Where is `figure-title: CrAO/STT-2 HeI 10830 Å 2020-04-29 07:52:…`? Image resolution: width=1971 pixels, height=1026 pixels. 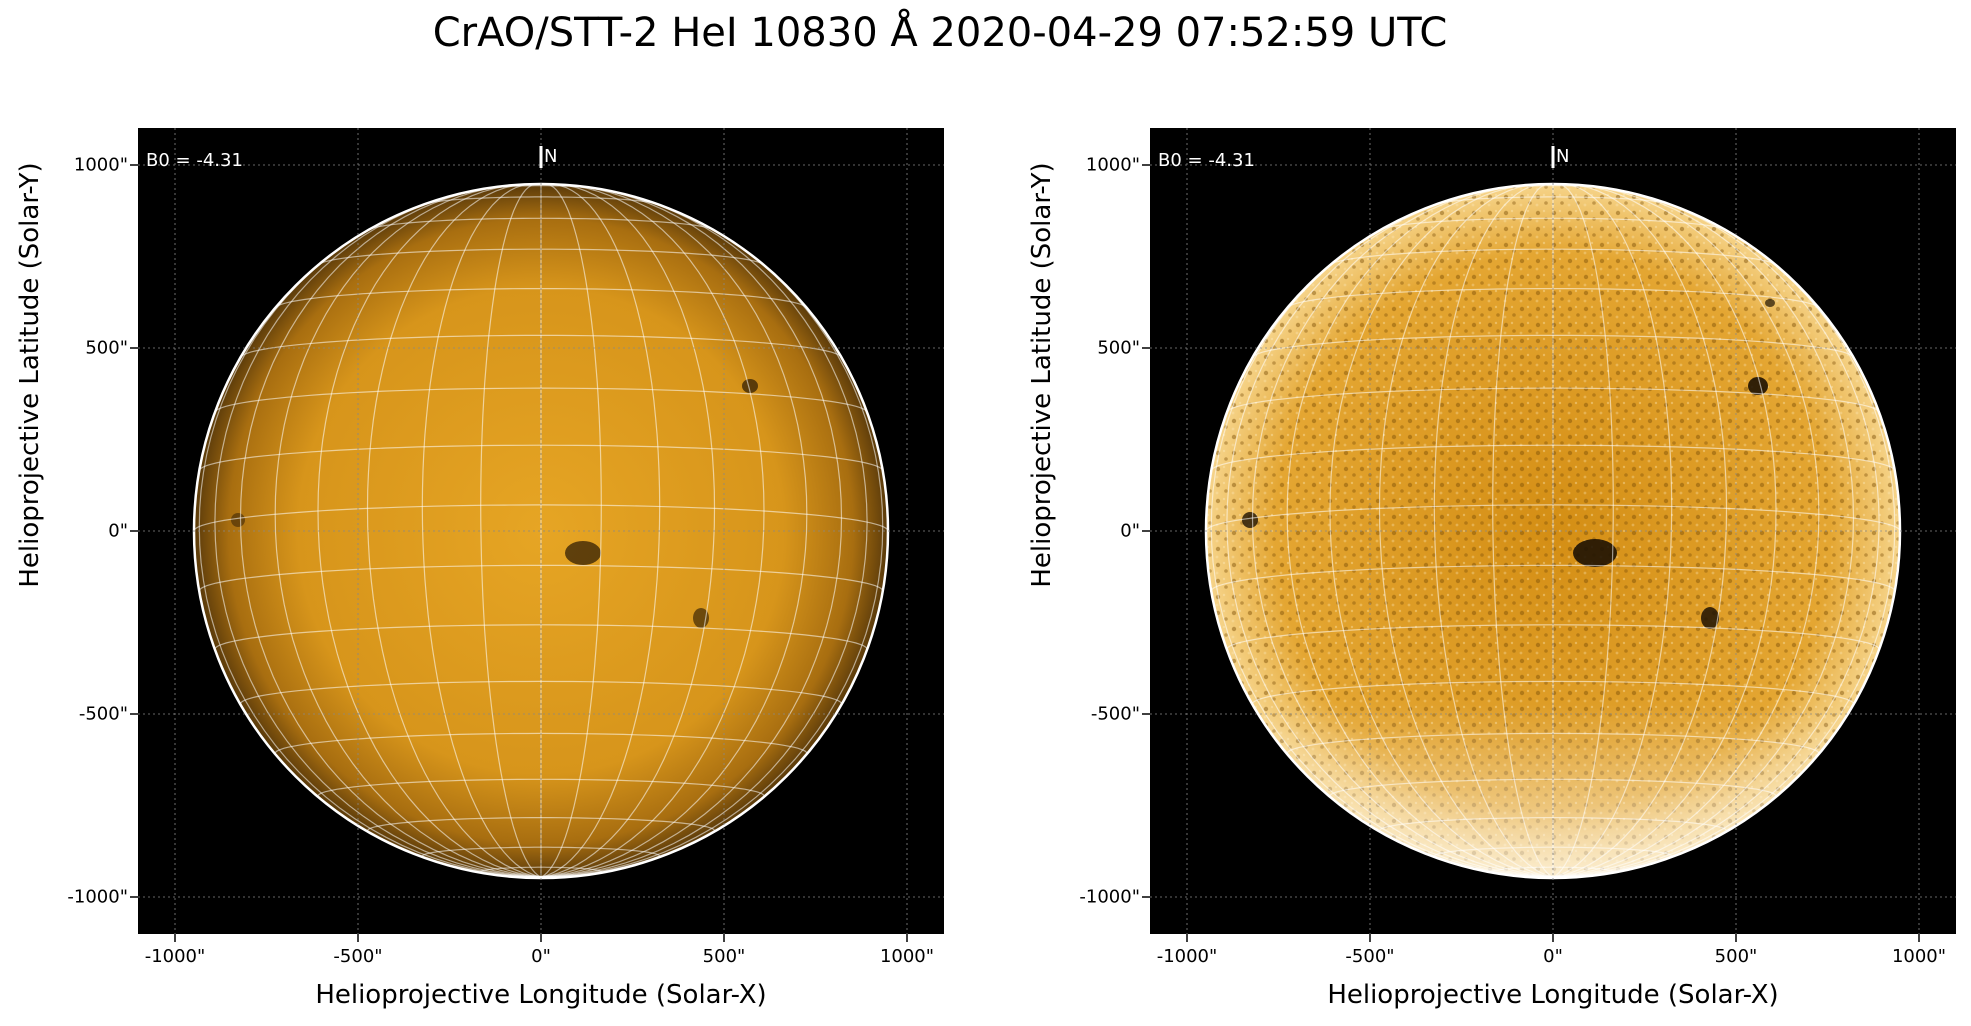
figure-title: CrAO/STT-2 HeI 10830 Å 2020-04-29 07:52:… is located at coordinates (940, 33).